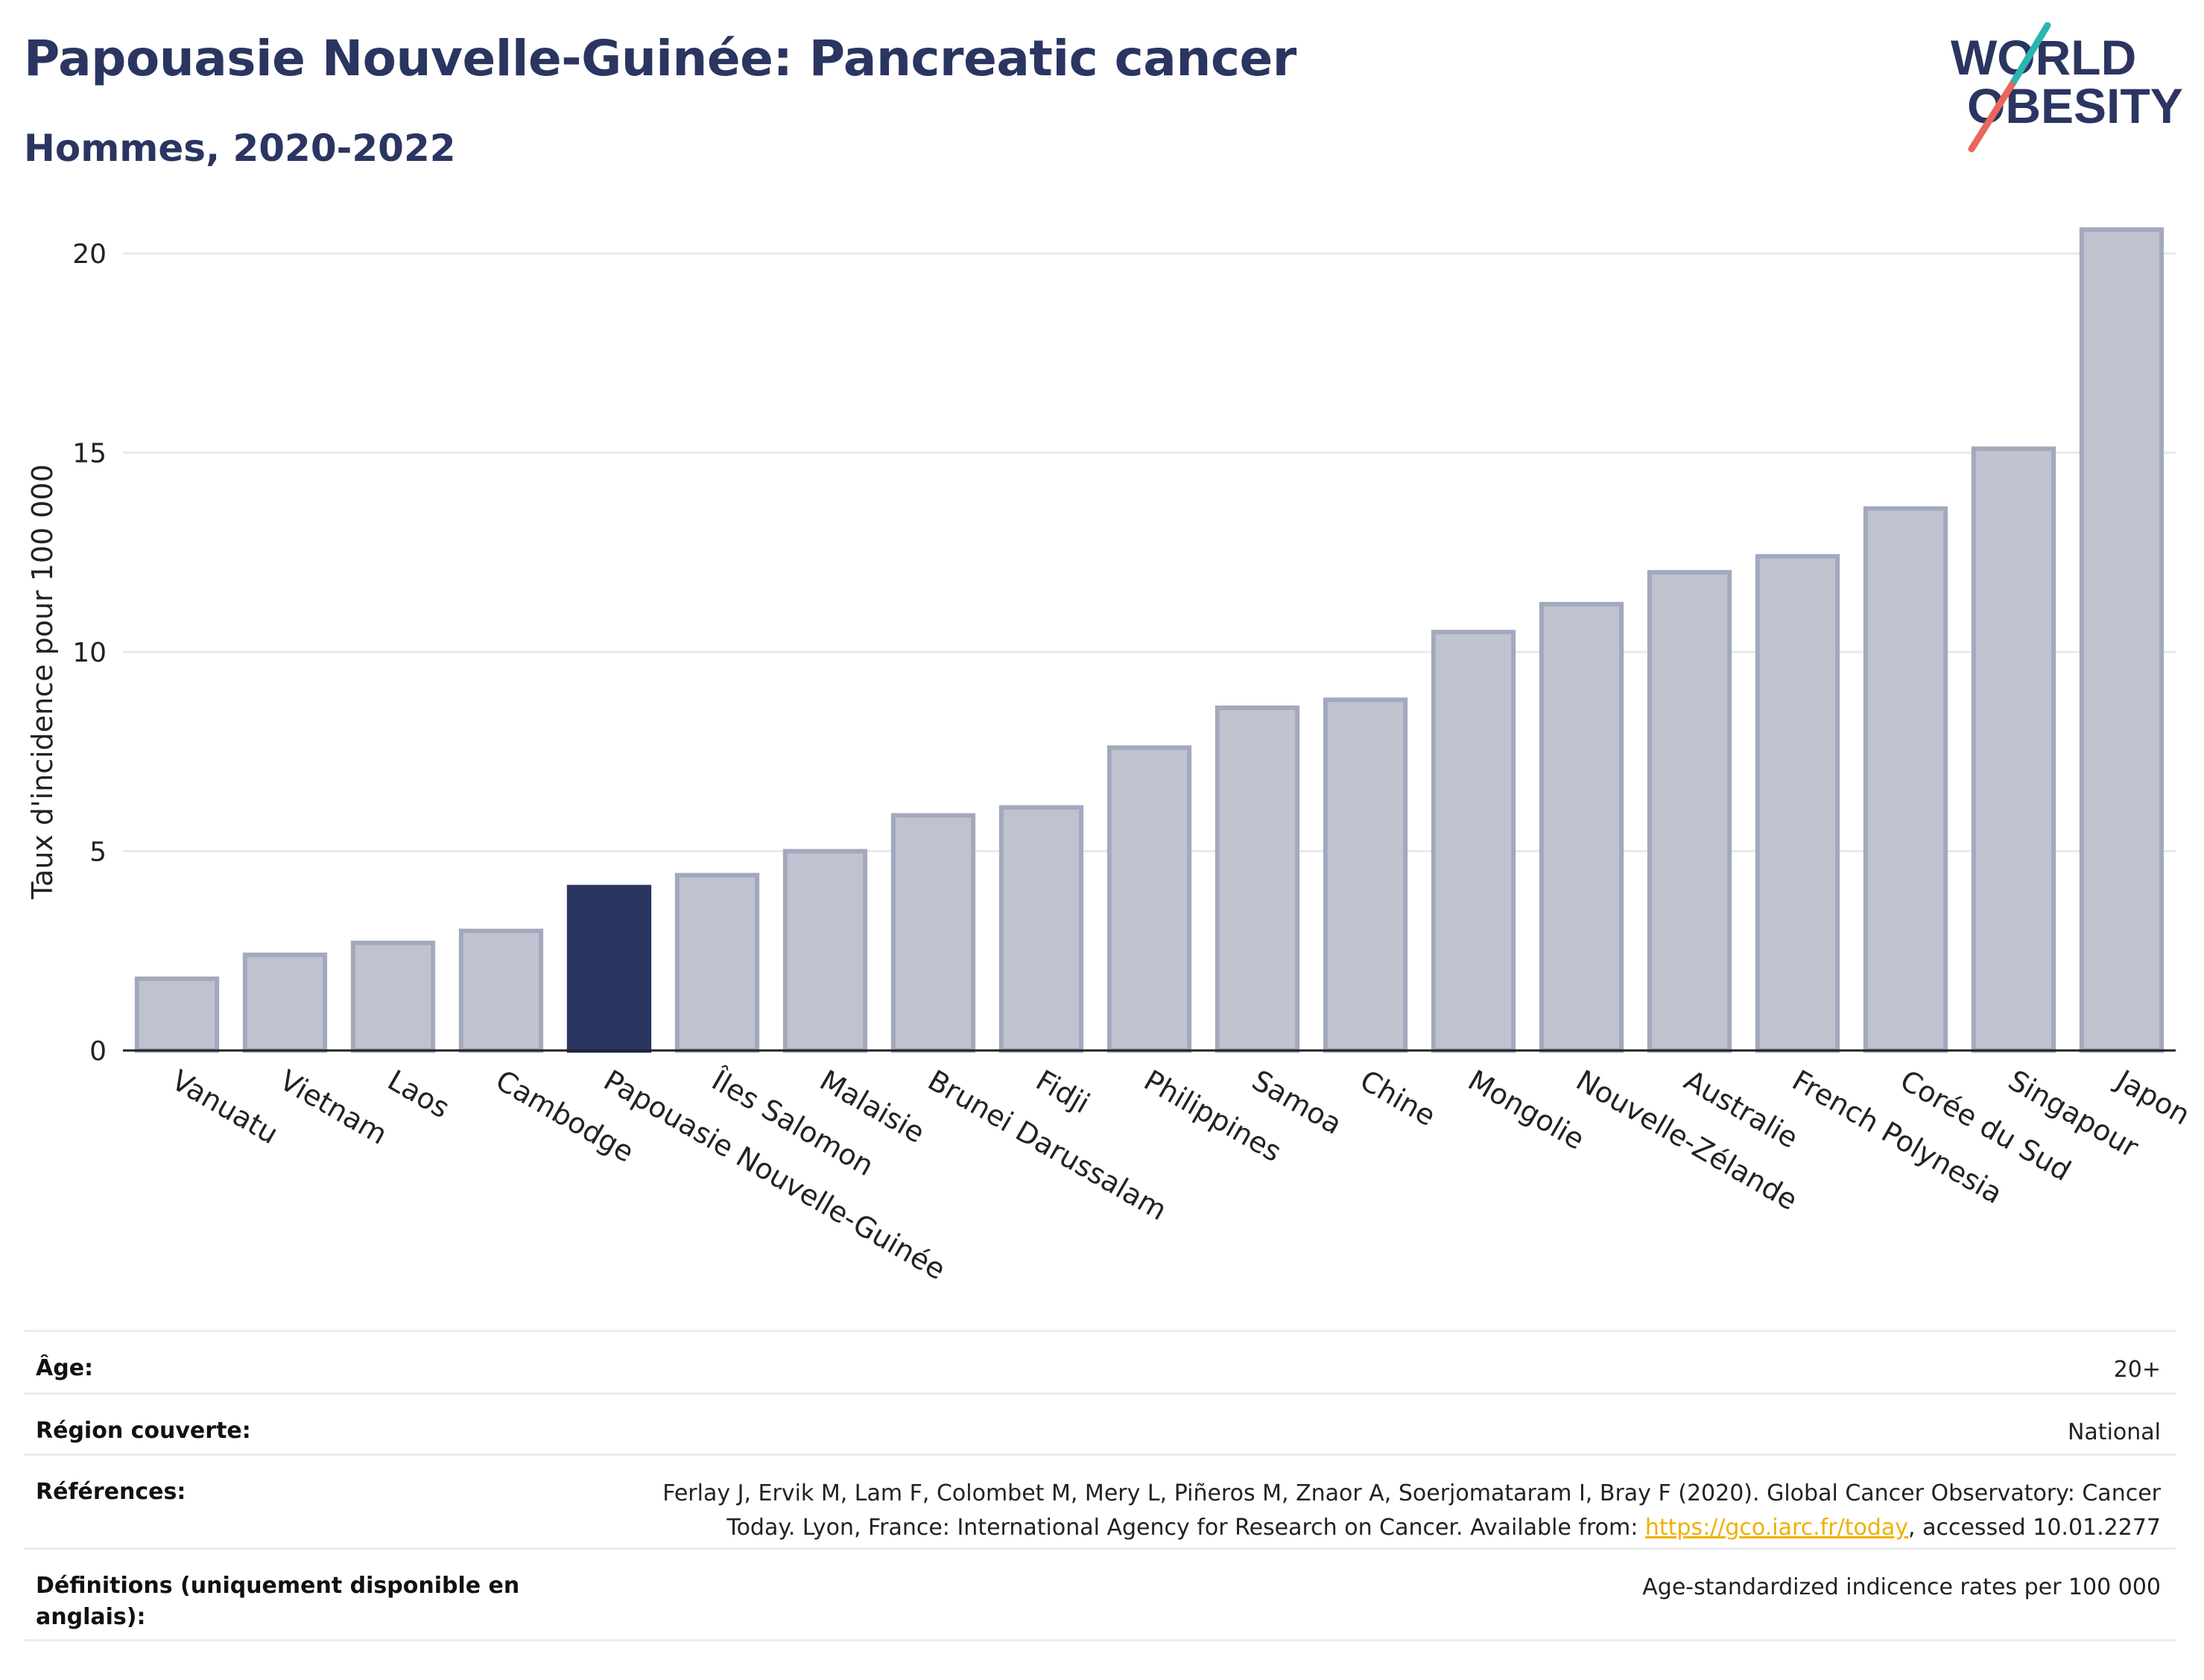 This screenshot has height=1680, width=2204. Describe the element at coordinates (2114, 1432) in the screenshot. I see `meta-value-region: National` at that location.